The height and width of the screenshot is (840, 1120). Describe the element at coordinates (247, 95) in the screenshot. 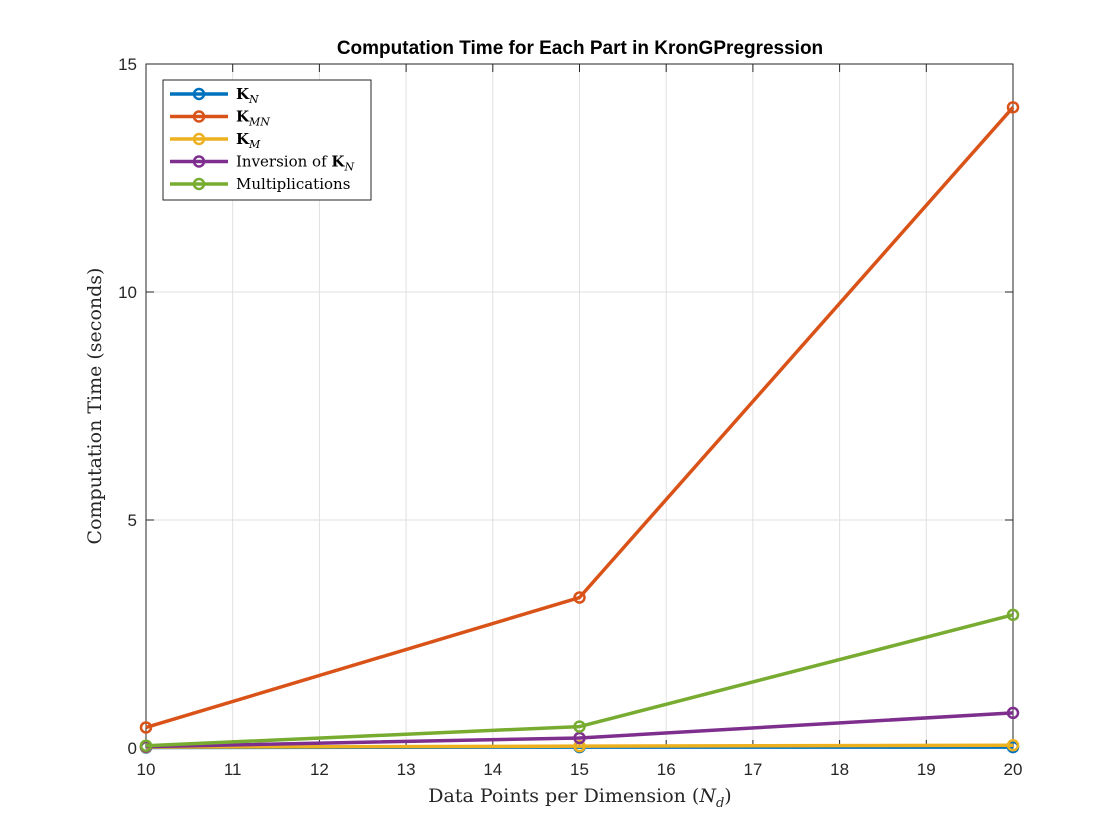

I see `legend-label: KN` at that location.